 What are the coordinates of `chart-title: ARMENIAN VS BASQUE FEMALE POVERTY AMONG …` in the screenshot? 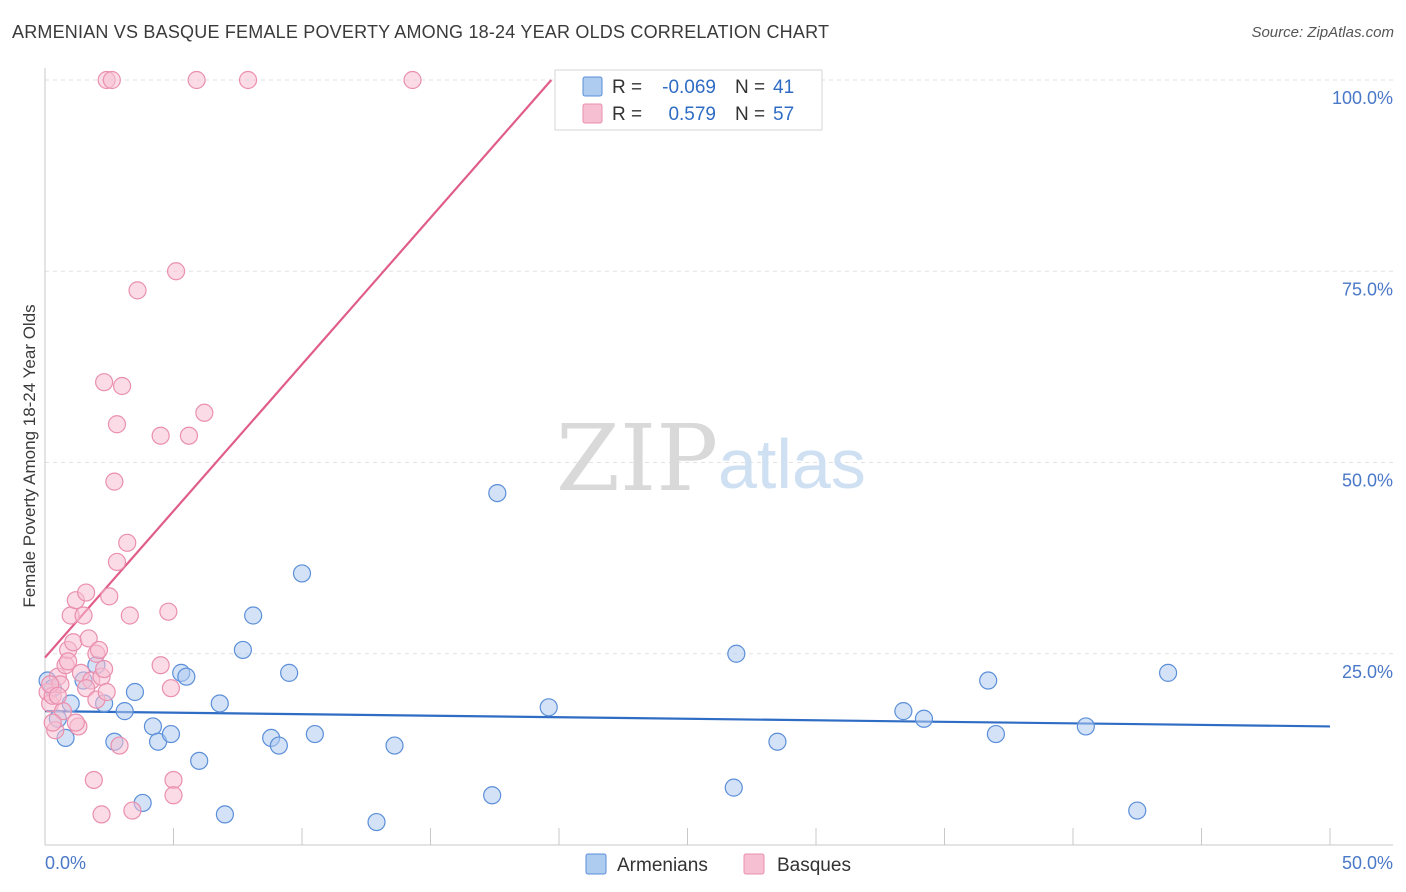 It's located at (421, 32).